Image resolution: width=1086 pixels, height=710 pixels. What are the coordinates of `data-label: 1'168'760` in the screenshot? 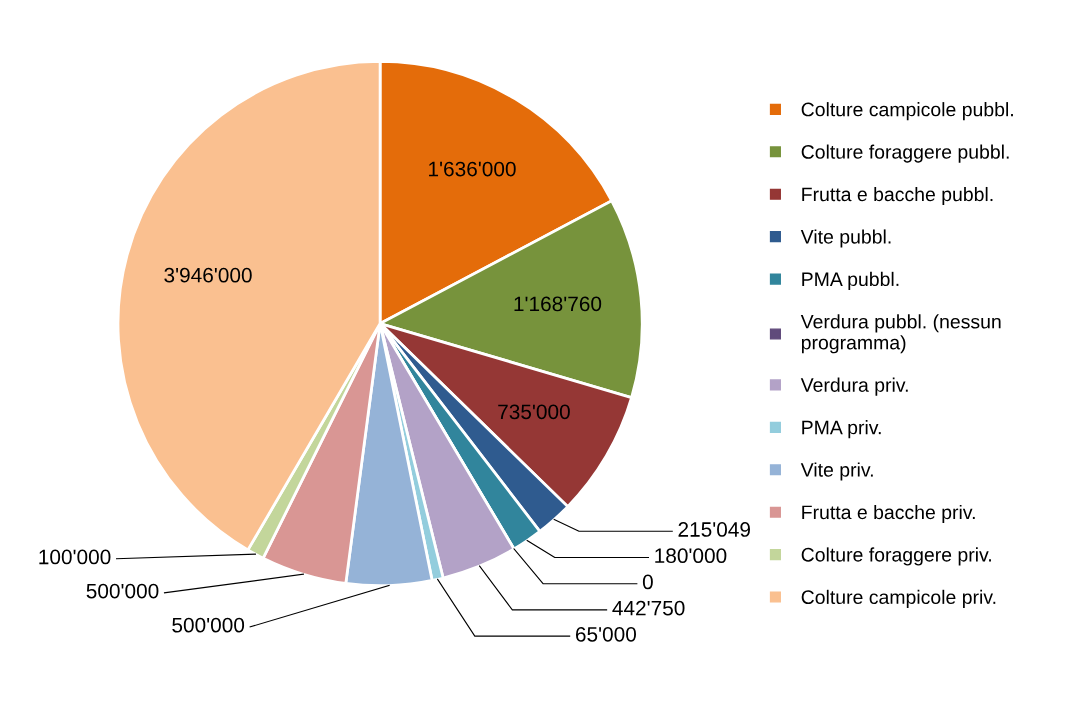 It's located at (558, 304).